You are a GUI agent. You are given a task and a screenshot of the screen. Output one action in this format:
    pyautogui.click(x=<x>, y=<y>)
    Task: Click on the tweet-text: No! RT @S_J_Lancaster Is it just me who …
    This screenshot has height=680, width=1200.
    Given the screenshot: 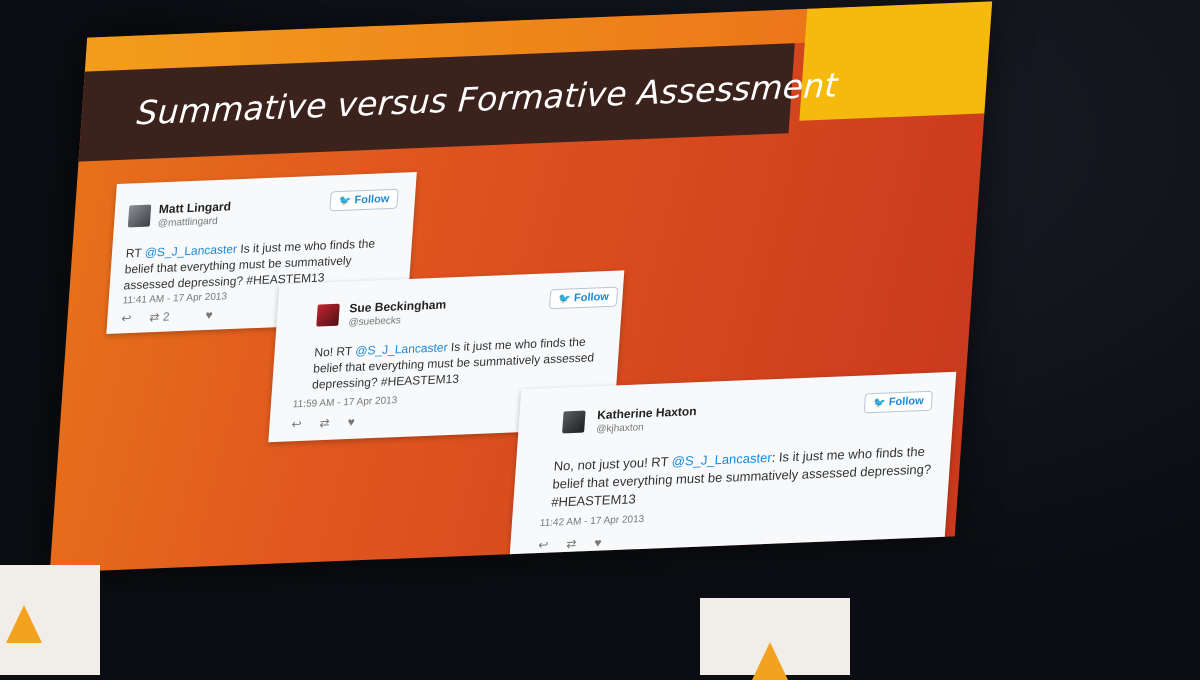 What is the action you would take?
    pyautogui.click(x=461, y=363)
    